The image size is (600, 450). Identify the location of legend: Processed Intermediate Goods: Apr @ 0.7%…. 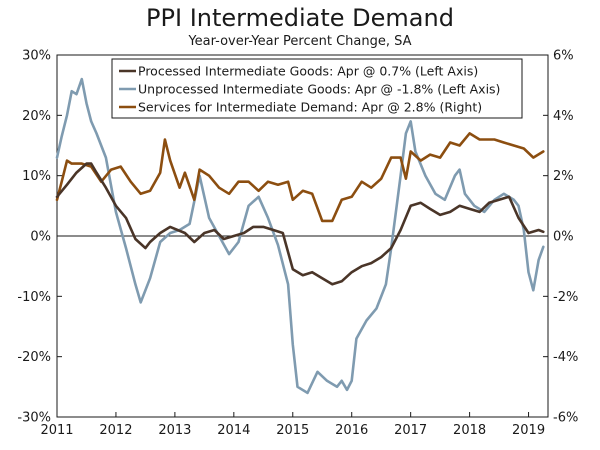
(317, 88).